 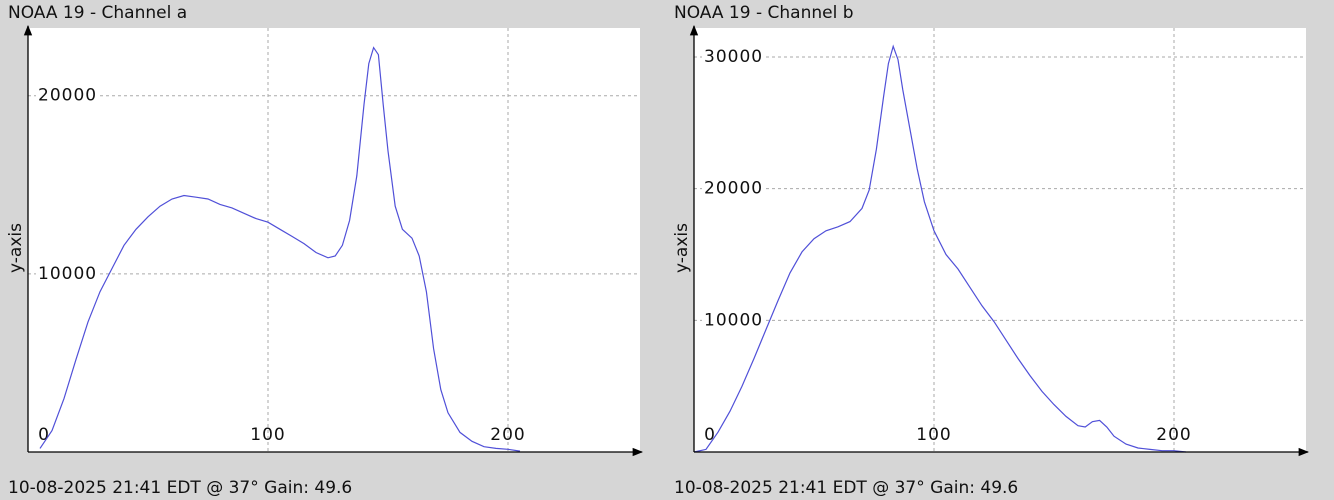 I want to click on y-tick-label: 30000, so click(x=733, y=57).